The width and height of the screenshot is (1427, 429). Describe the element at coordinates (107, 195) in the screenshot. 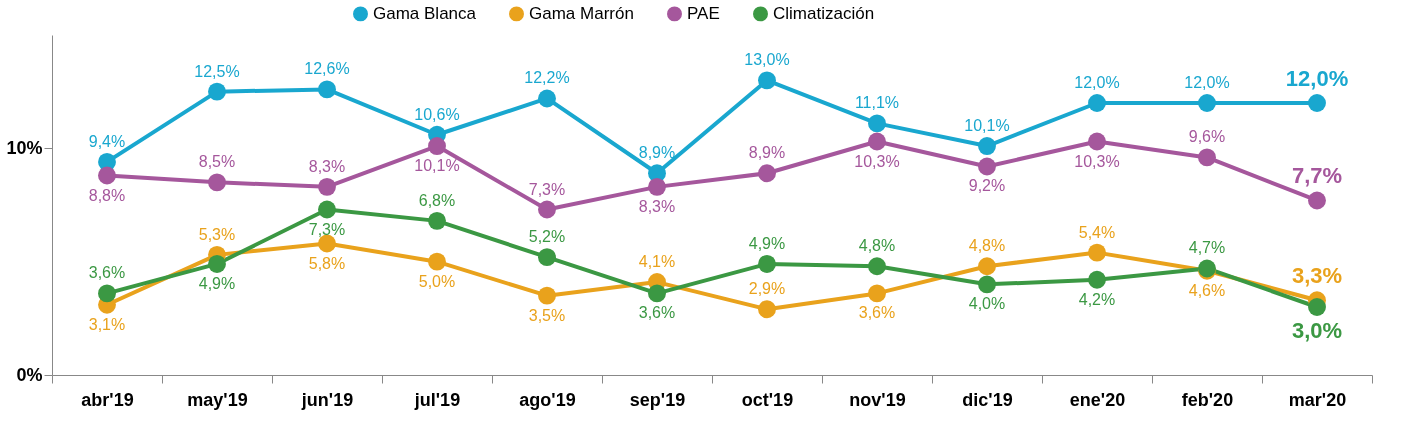

I see `data-label: 8,8%` at that location.